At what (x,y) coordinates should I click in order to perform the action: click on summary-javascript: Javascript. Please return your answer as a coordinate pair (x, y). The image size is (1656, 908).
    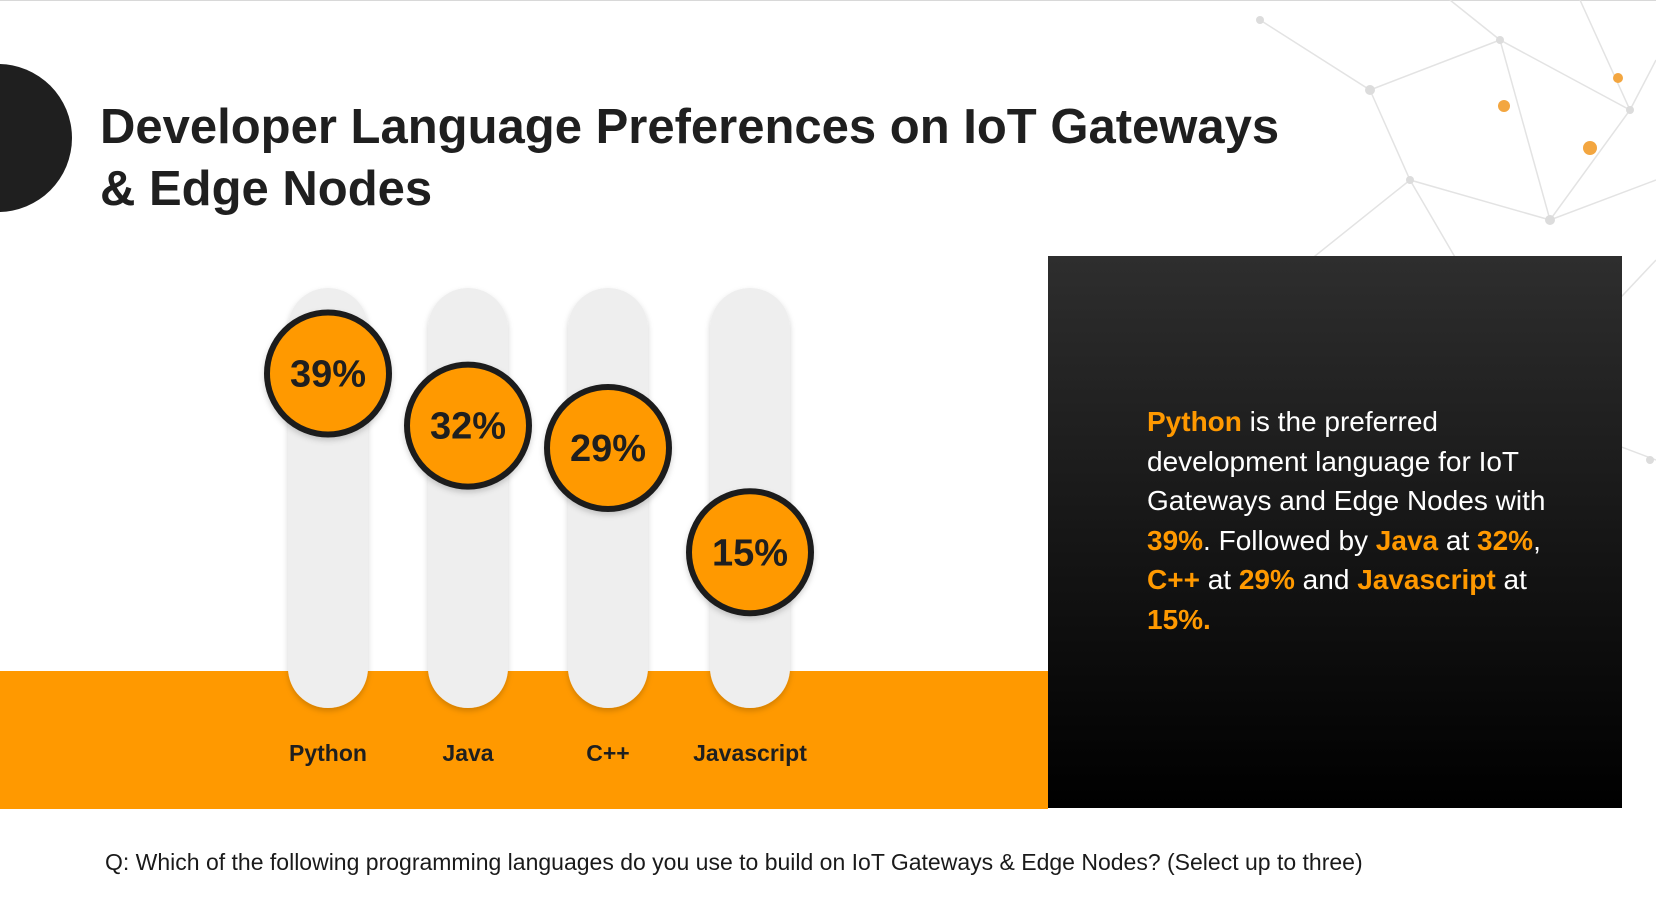
    Looking at the image, I should click on (1426, 579).